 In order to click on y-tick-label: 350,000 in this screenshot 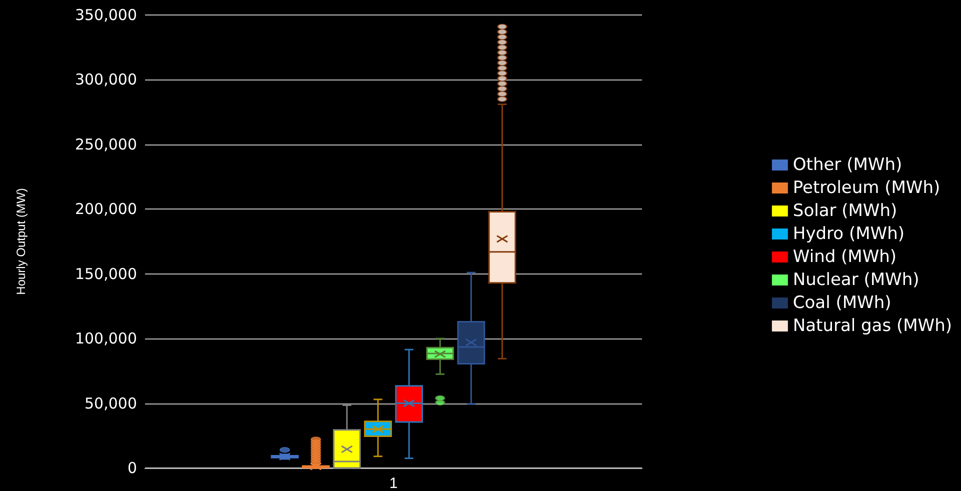, I will do `click(105, 15)`.